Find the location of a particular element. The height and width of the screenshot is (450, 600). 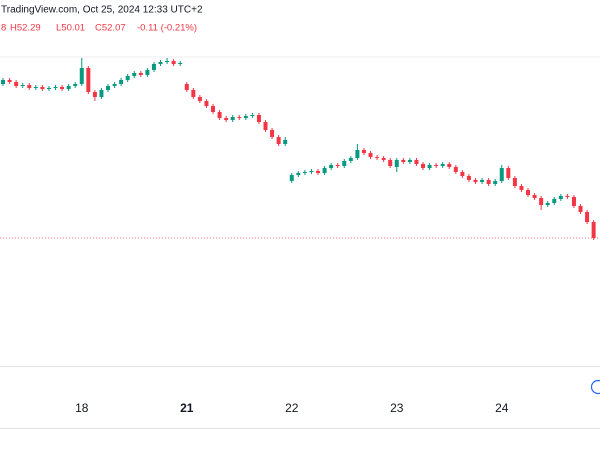

x-tick-label: 22 is located at coordinates (292, 408).